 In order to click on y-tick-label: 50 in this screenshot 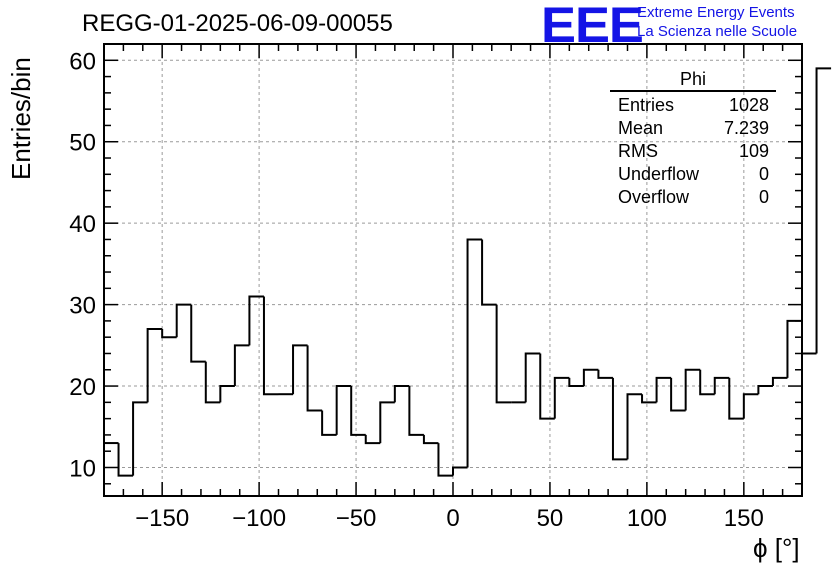, I will do `click(82, 143)`.